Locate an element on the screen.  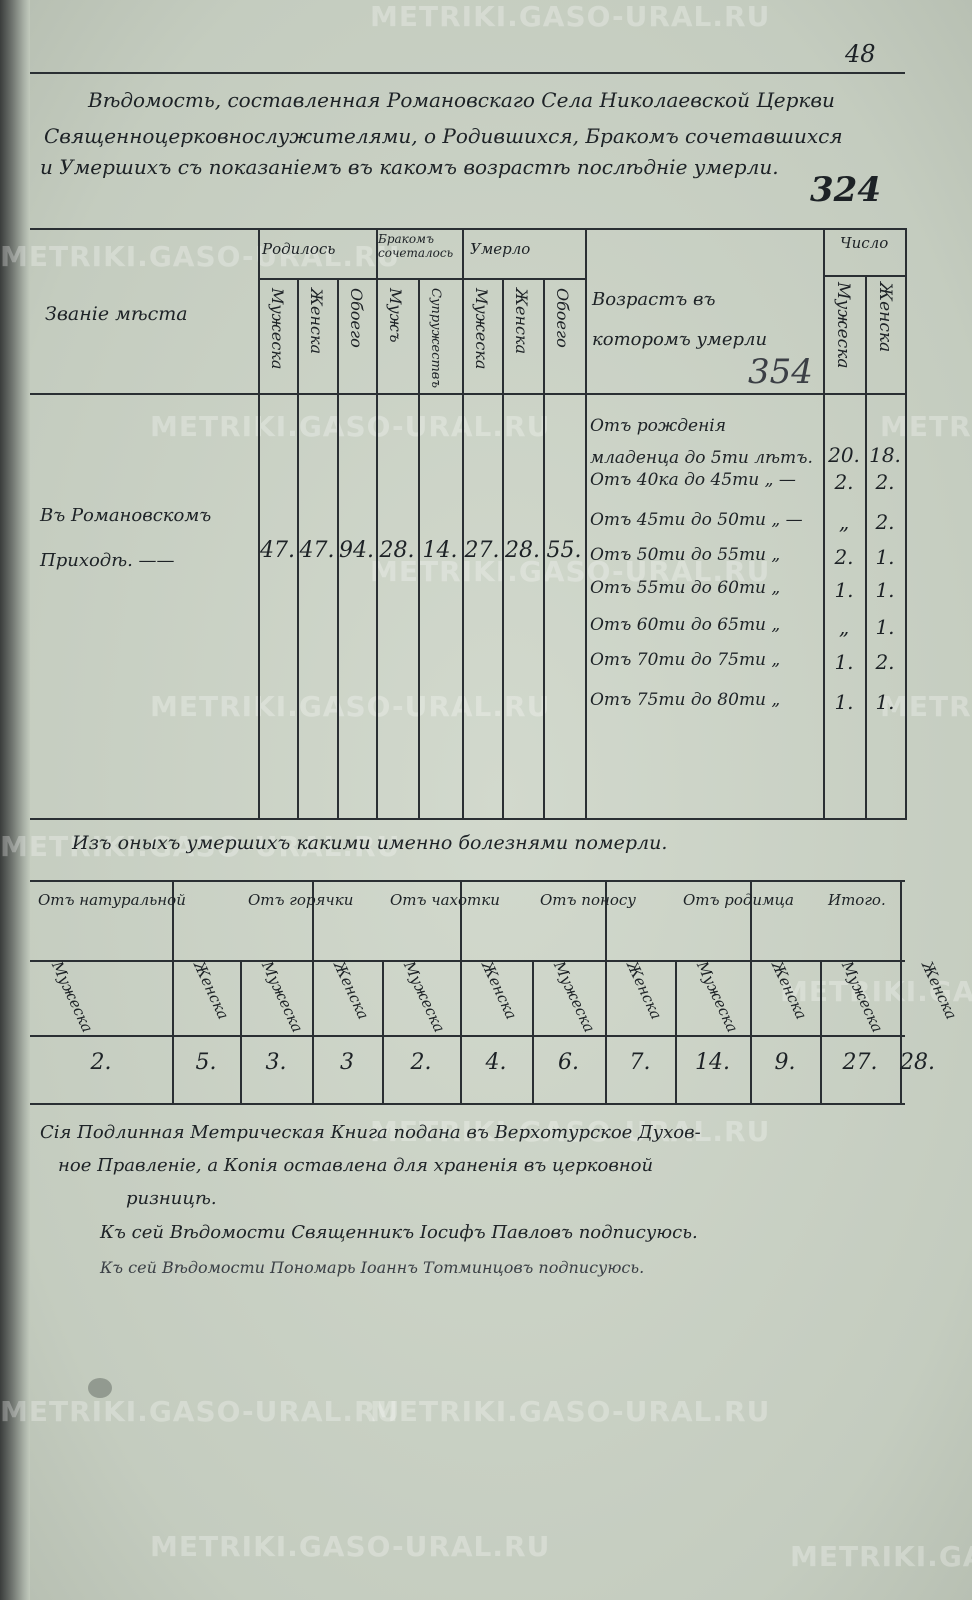
table1-value: 55. is located at coordinates (564, 550).